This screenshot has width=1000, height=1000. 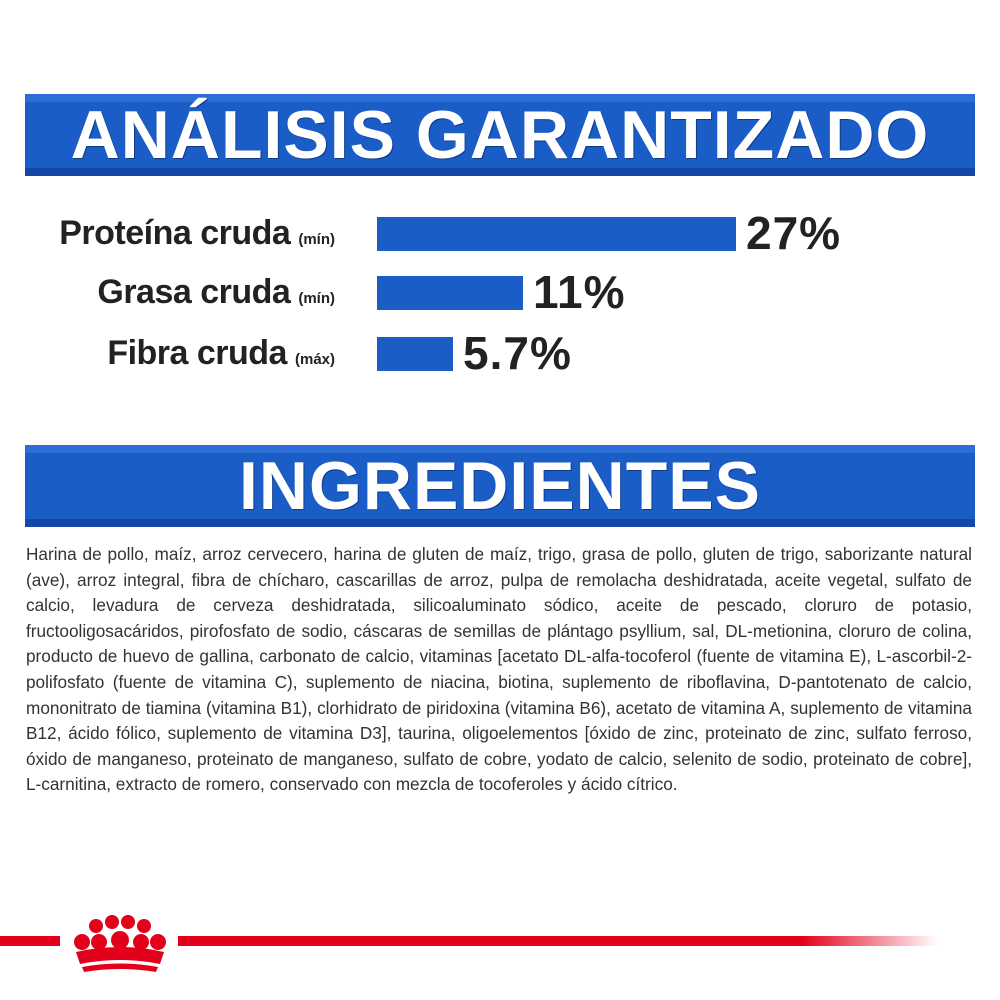 I want to click on nutrient-row-fat: Grasa cruda (mín) 11%, so click(x=500, y=292).